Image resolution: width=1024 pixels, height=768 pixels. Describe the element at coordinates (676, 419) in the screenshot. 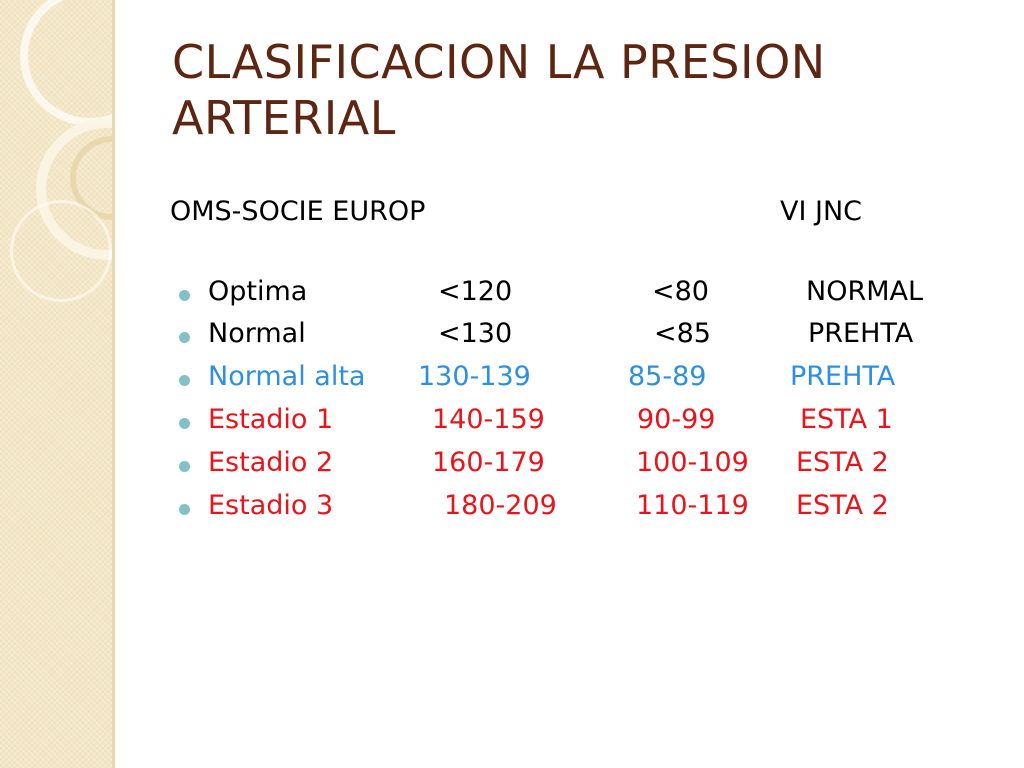

I see `diastolic-value: 90-99` at that location.